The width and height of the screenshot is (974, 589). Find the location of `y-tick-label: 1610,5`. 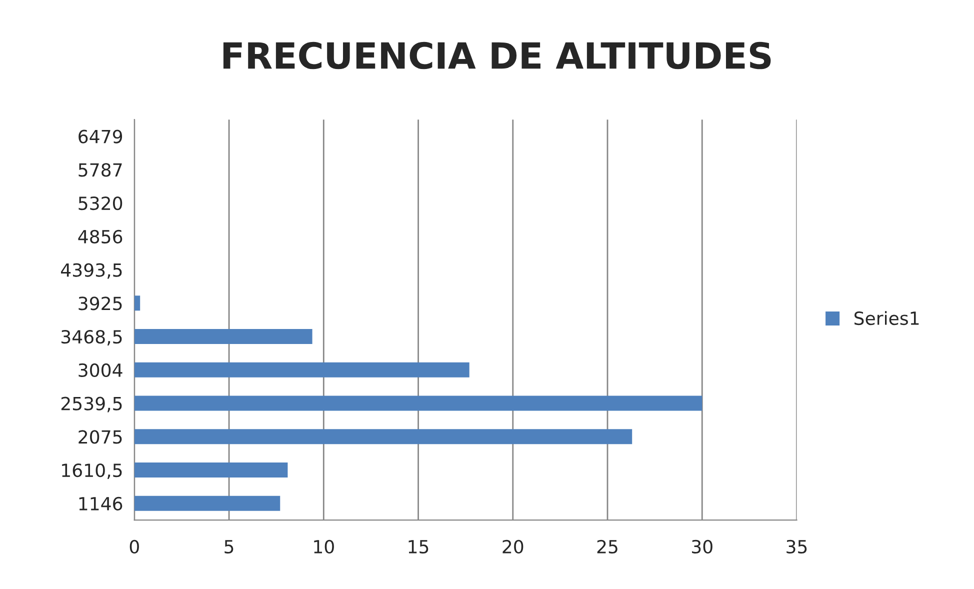

y-tick-label: 1610,5 is located at coordinates (92, 471).